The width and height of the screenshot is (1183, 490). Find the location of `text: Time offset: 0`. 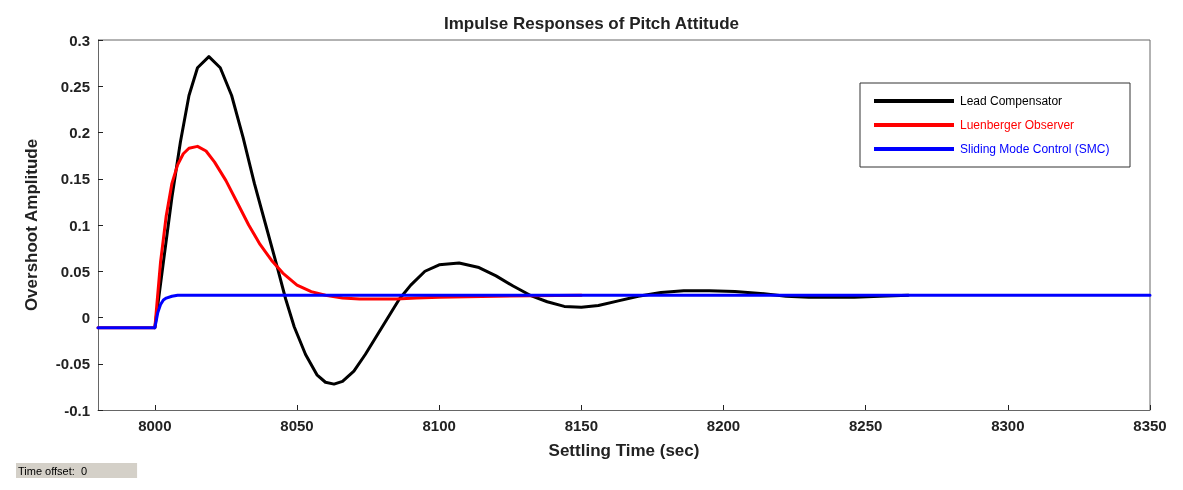

text: Time offset: 0 is located at coordinates (53, 470).